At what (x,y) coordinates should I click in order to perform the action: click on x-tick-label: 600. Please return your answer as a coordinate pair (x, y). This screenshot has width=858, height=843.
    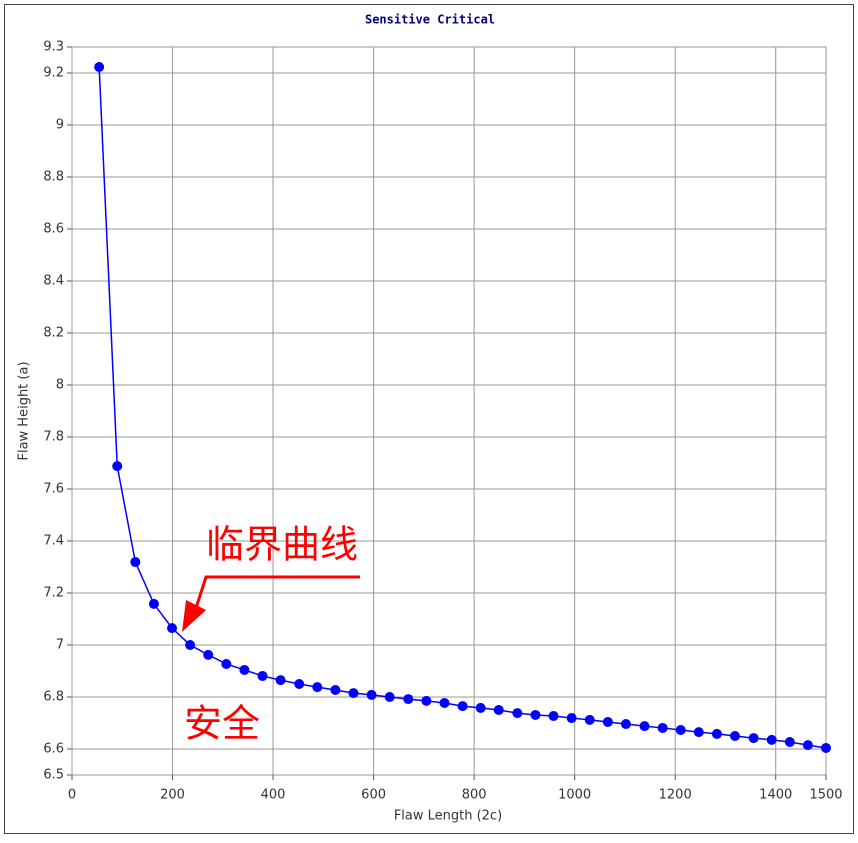
    Looking at the image, I should click on (373, 795).